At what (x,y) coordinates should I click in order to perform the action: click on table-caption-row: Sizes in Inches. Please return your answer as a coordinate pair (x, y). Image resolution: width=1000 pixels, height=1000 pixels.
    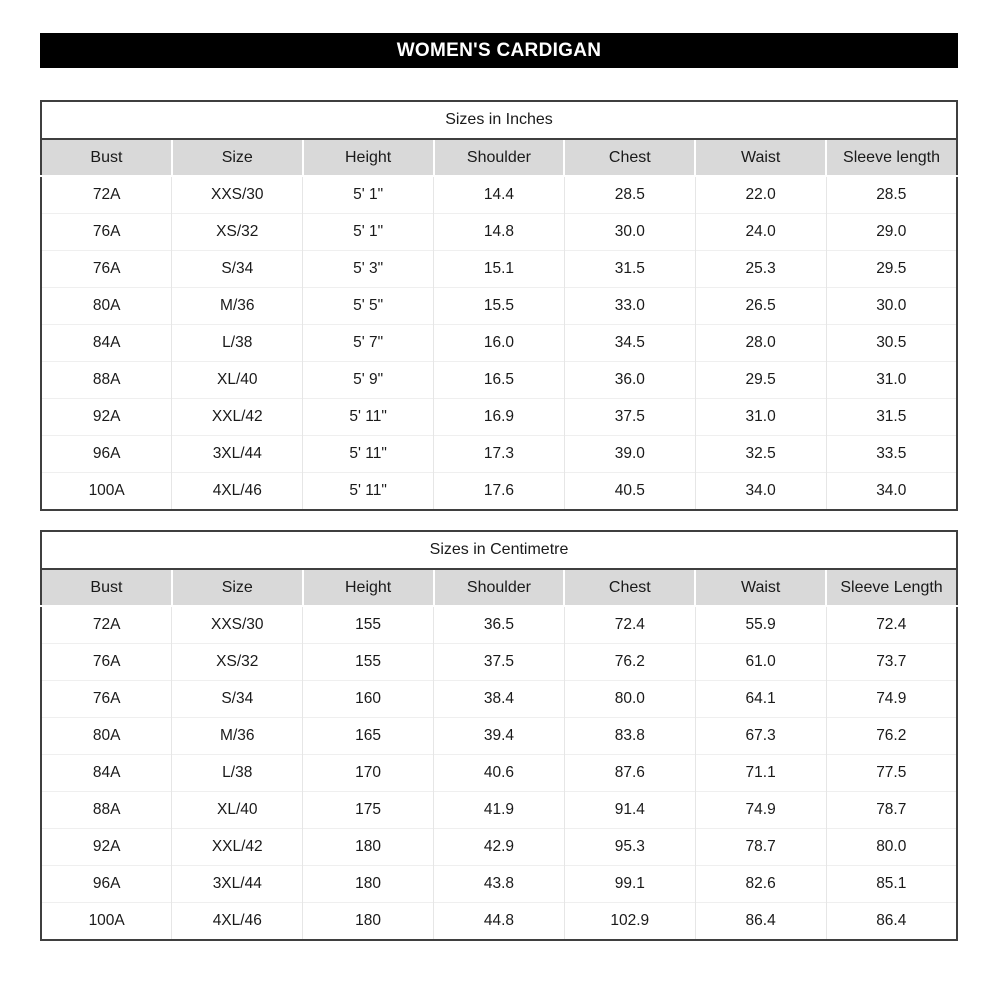
    Looking at the image, I should click on (499, 120).